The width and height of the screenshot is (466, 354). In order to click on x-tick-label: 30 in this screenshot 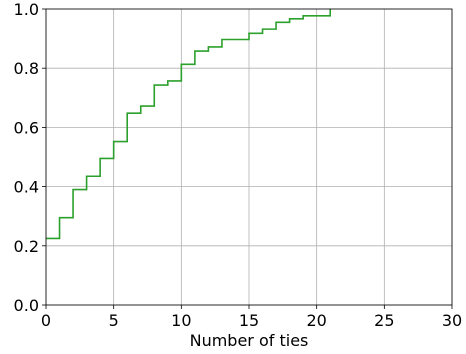, I will do `click(452, 320)`.